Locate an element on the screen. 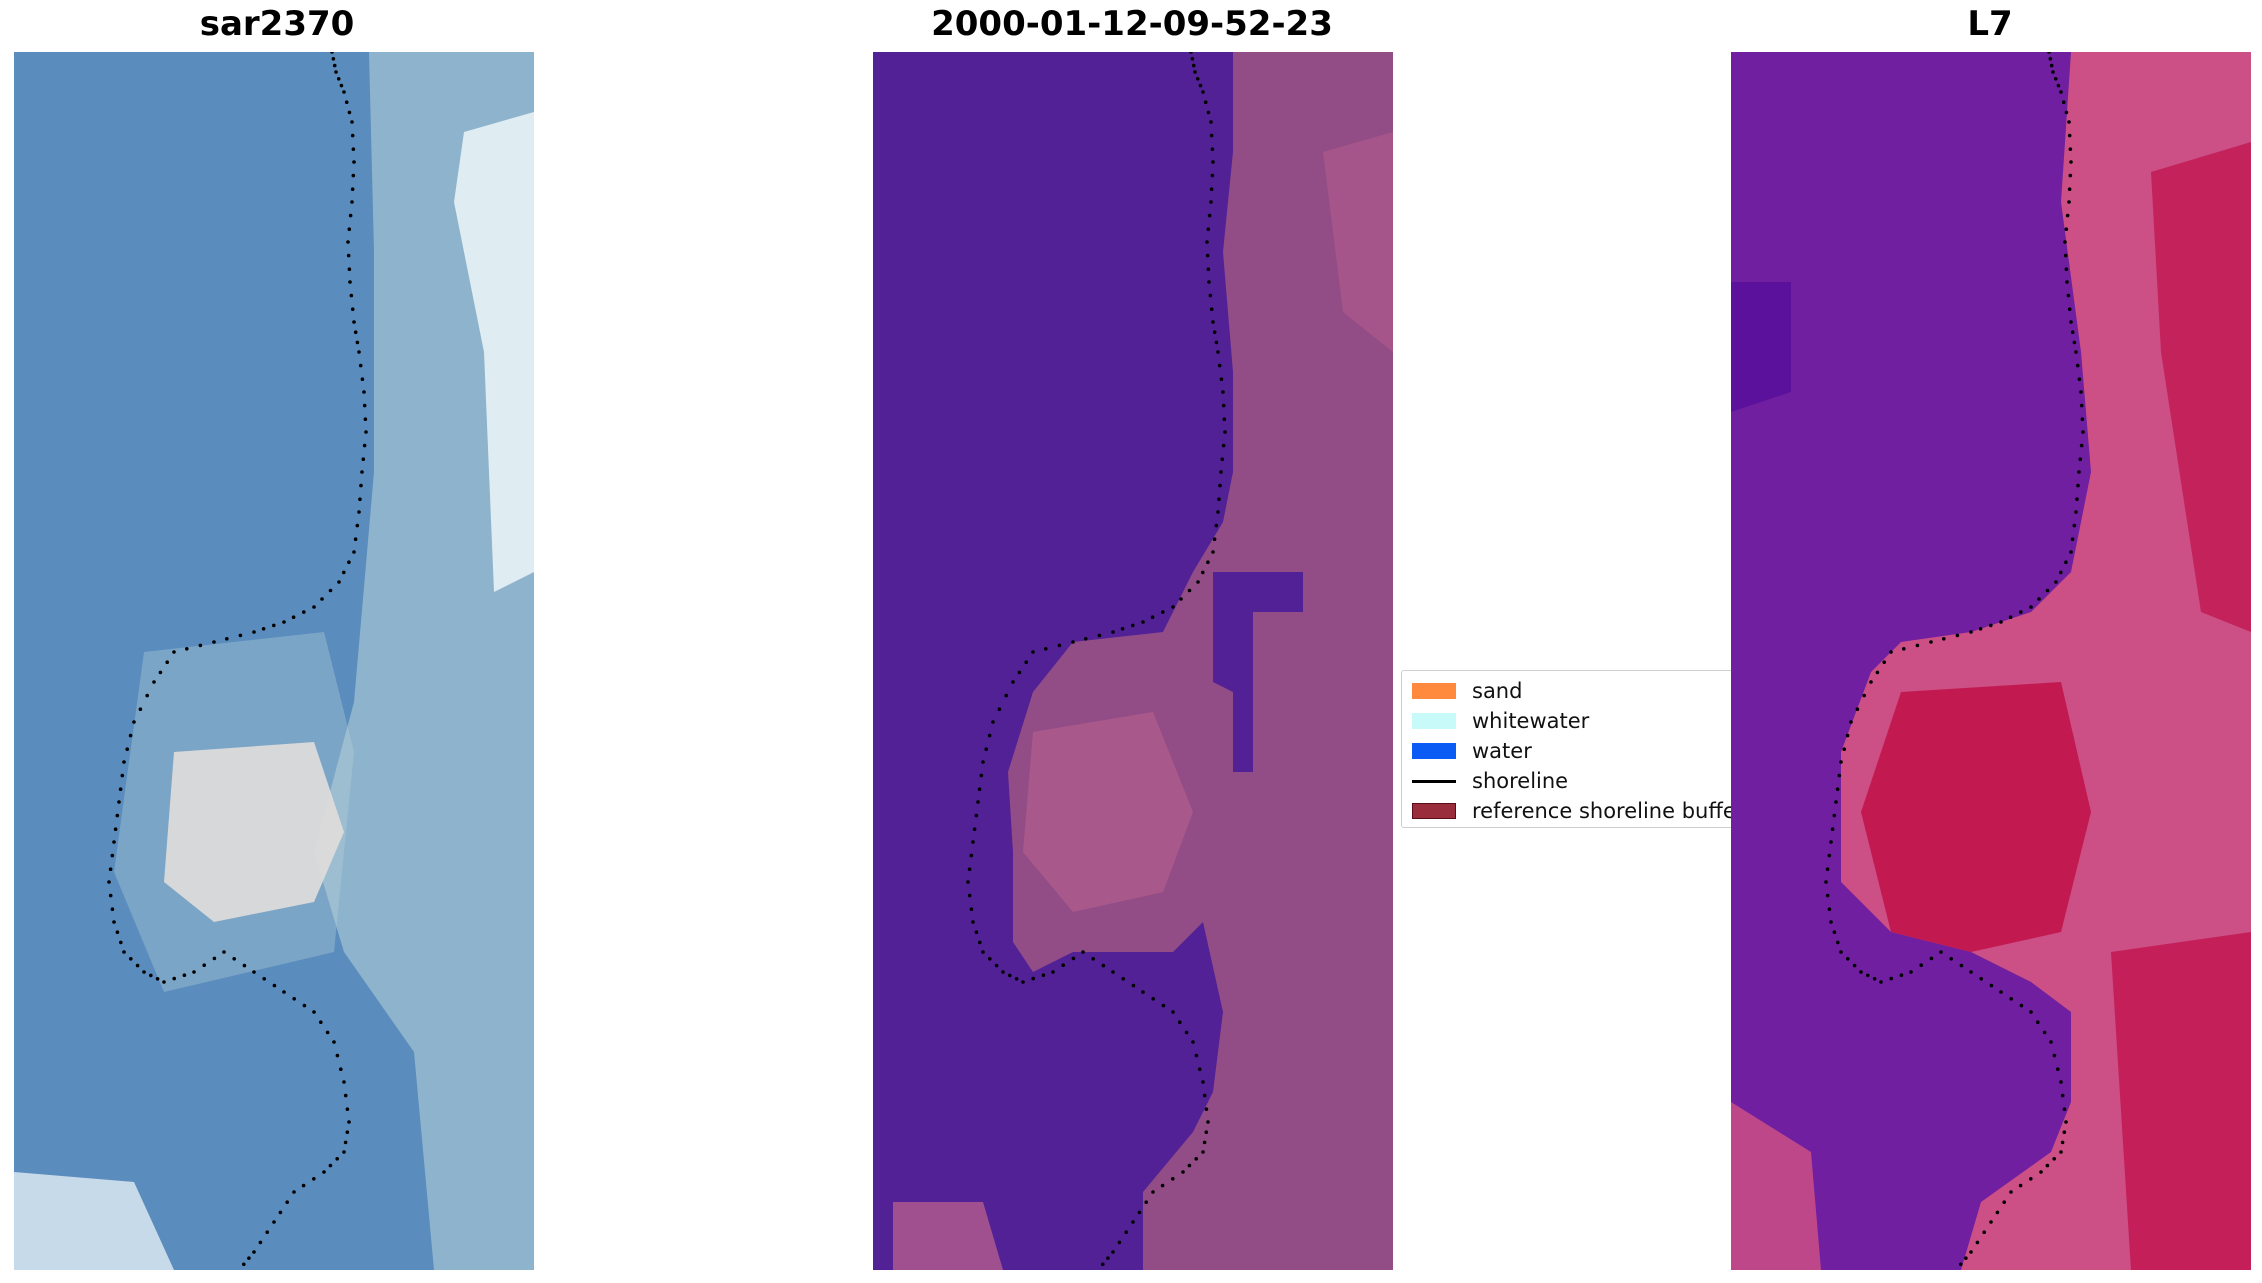  panel-title-index: L7 is located at coordinates (1990, 24).